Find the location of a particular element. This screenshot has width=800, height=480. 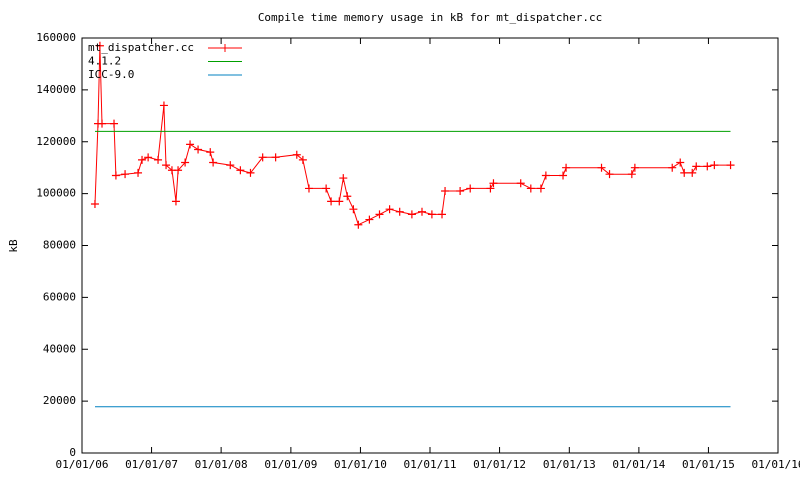

x-tick-label: 01/01/11 is located at coordinates (430, 464).